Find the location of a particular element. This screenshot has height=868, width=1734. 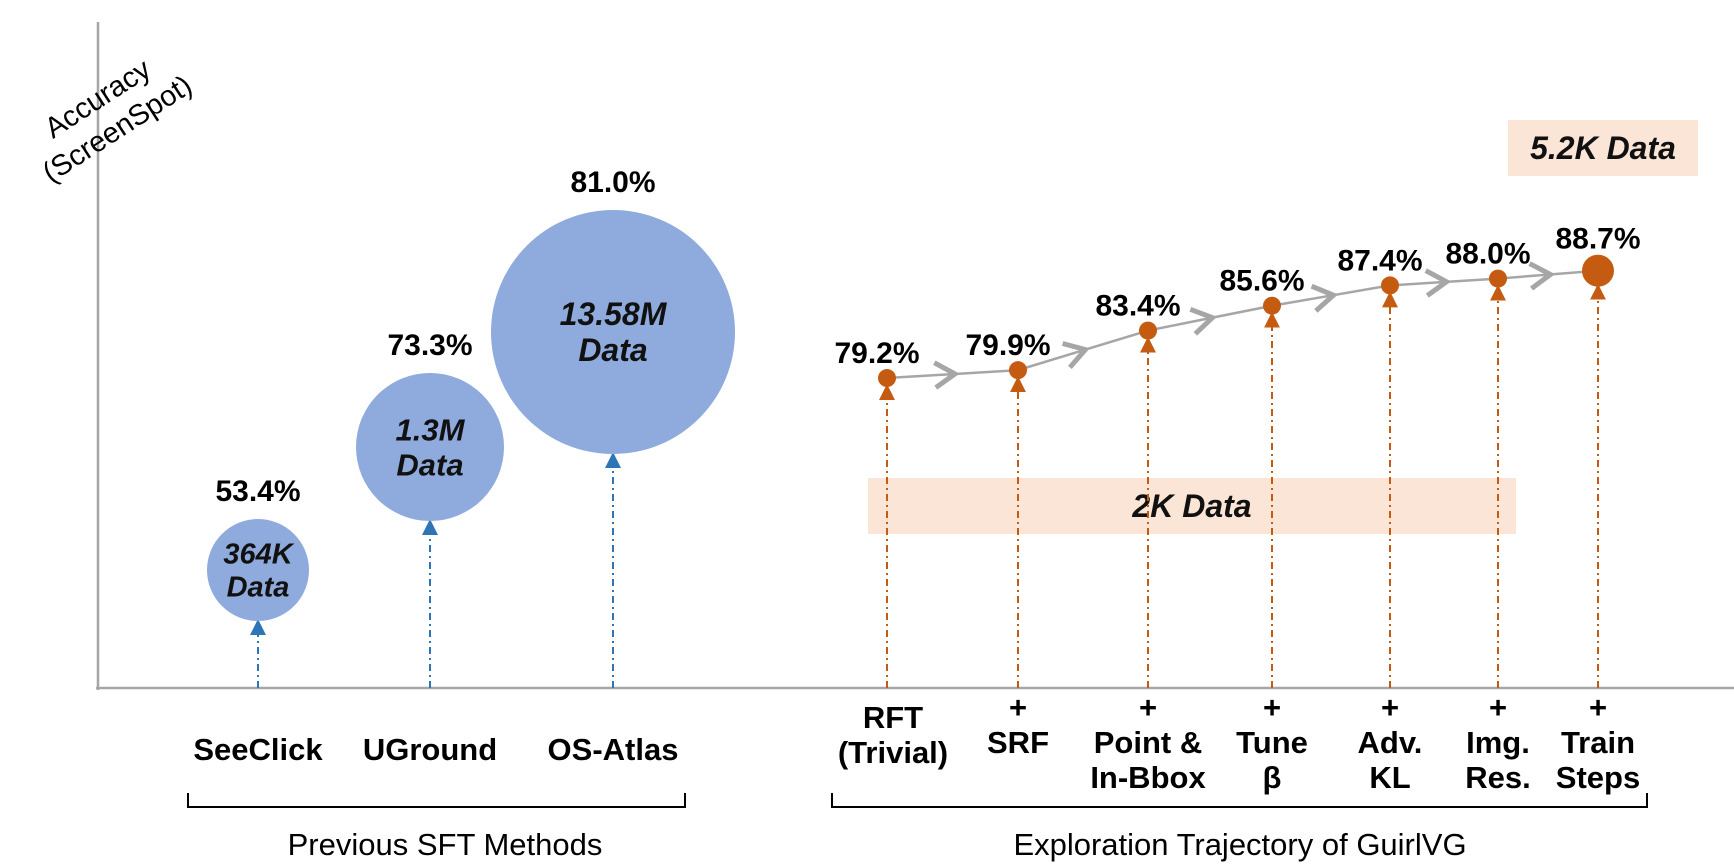

data-band-label: 5.2K Data is located at coordinates (1603, 148).